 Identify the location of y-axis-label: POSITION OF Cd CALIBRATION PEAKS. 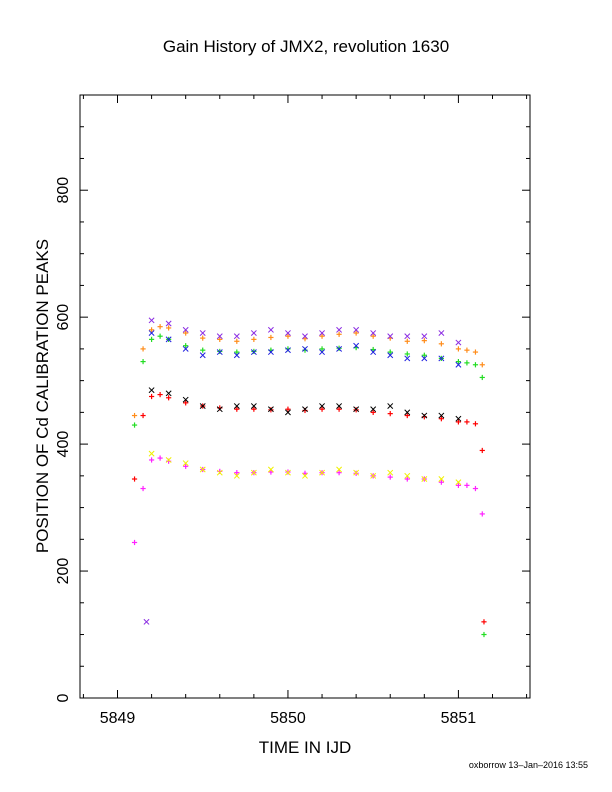
(42, 396).